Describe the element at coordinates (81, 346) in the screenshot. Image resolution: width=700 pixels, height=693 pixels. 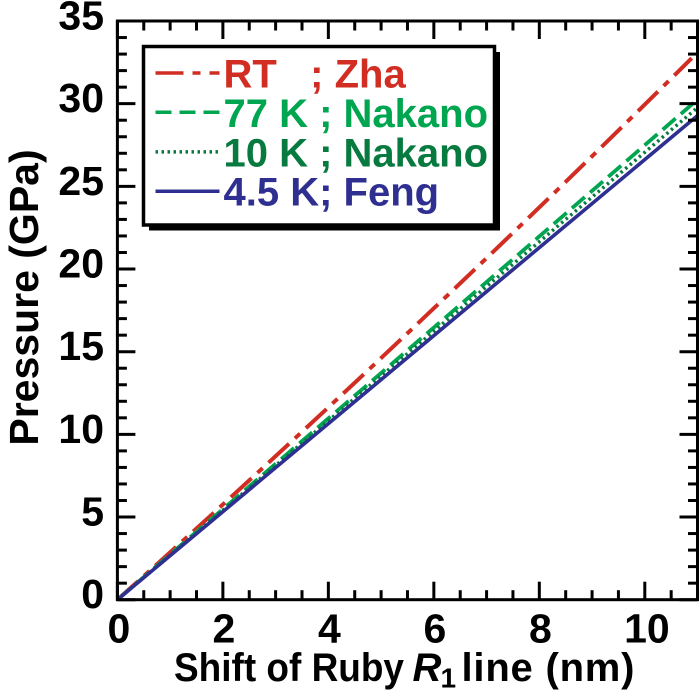
I see `svg-text: 15` at that location.